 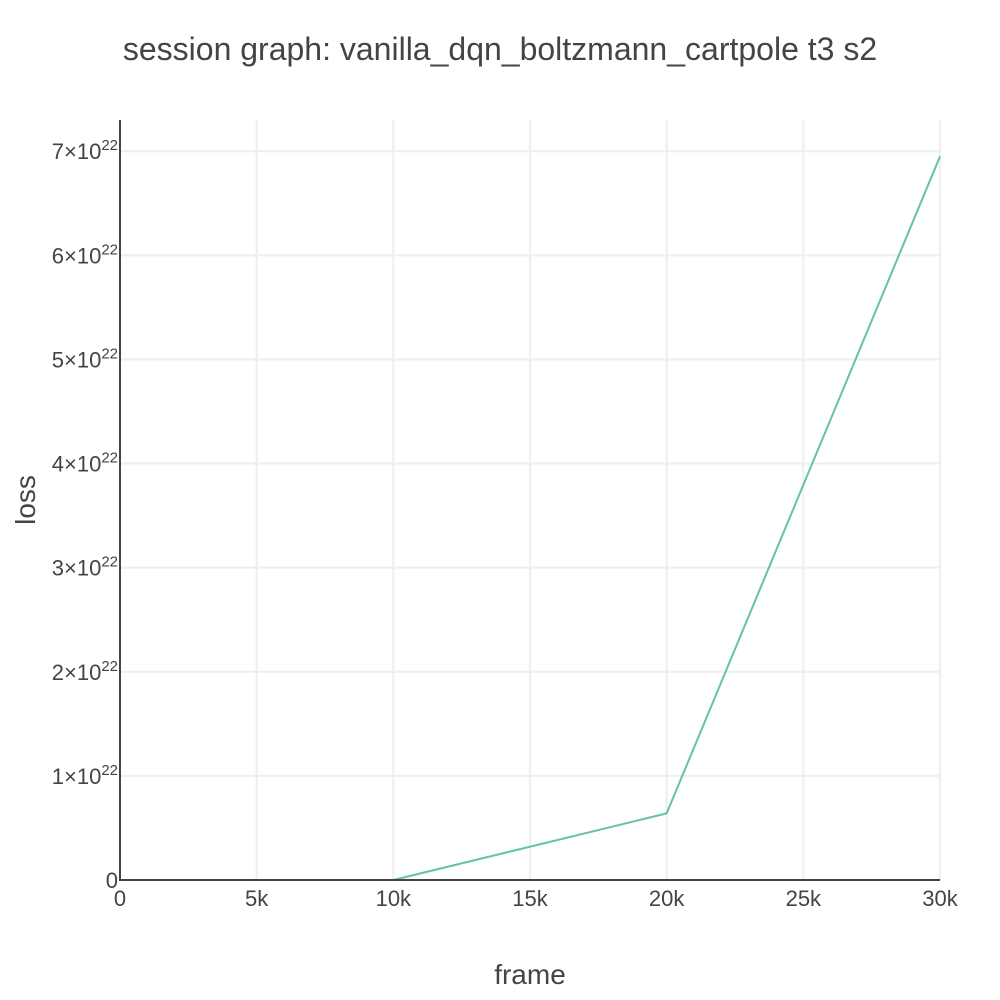 I want to click on y-tick-label: 1×10²², so click(x=85, y=775).